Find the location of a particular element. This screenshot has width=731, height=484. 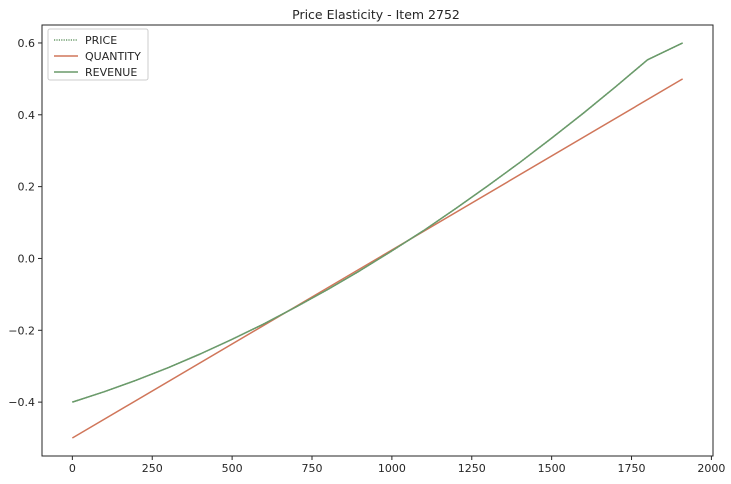

x-tick-label: 250 is located at coordinates (152, 468).